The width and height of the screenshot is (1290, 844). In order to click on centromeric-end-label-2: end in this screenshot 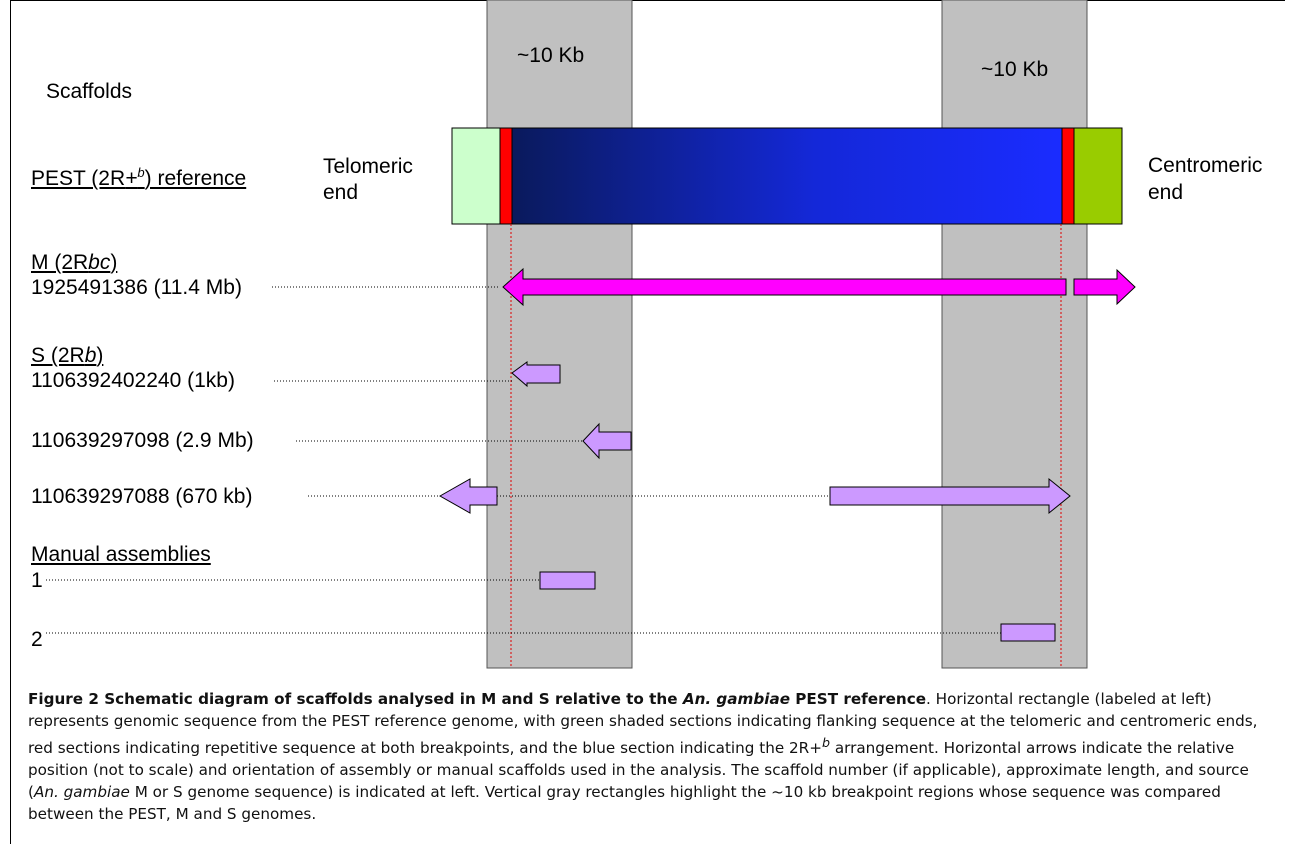, I will do `click(1166, 192)`.